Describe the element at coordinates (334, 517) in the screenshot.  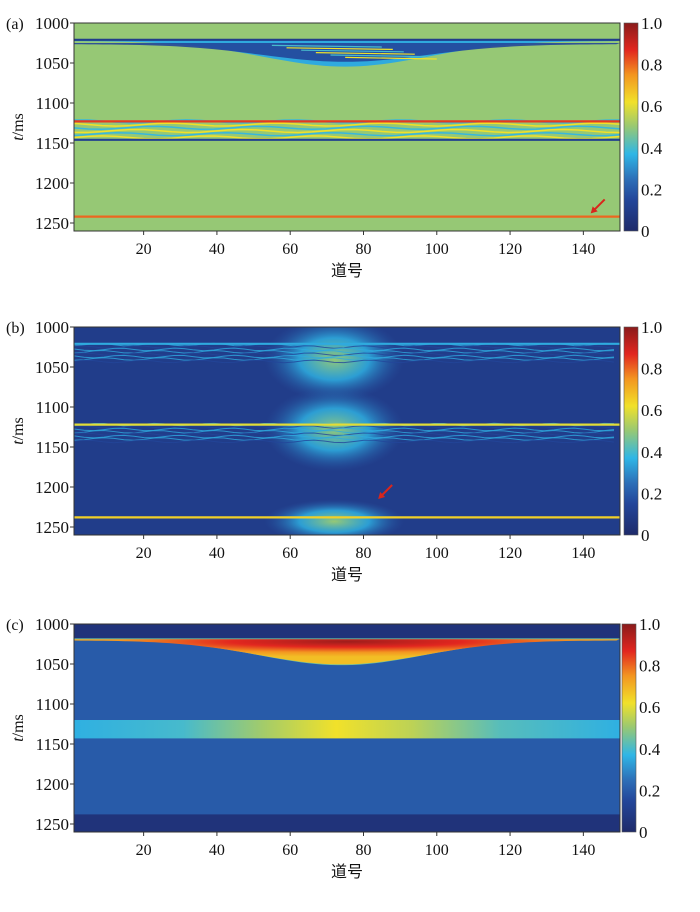
I see `heatmap-glow` at that location.